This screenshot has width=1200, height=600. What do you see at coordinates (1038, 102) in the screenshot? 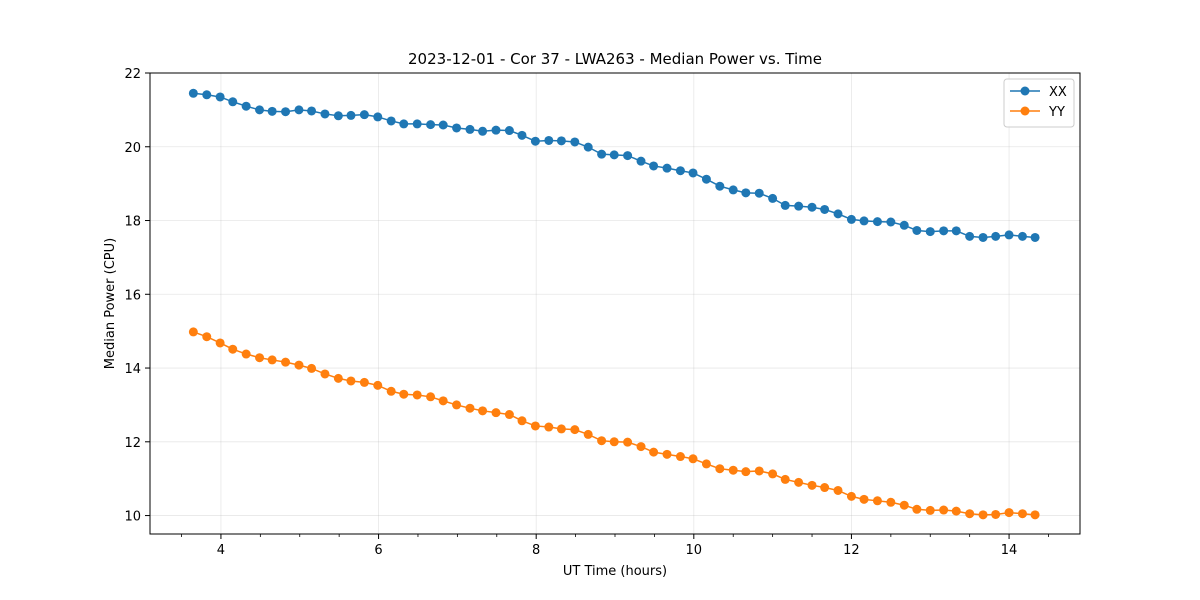
I see `legend-entries: XX YY` at bounding box center [1038, 102].